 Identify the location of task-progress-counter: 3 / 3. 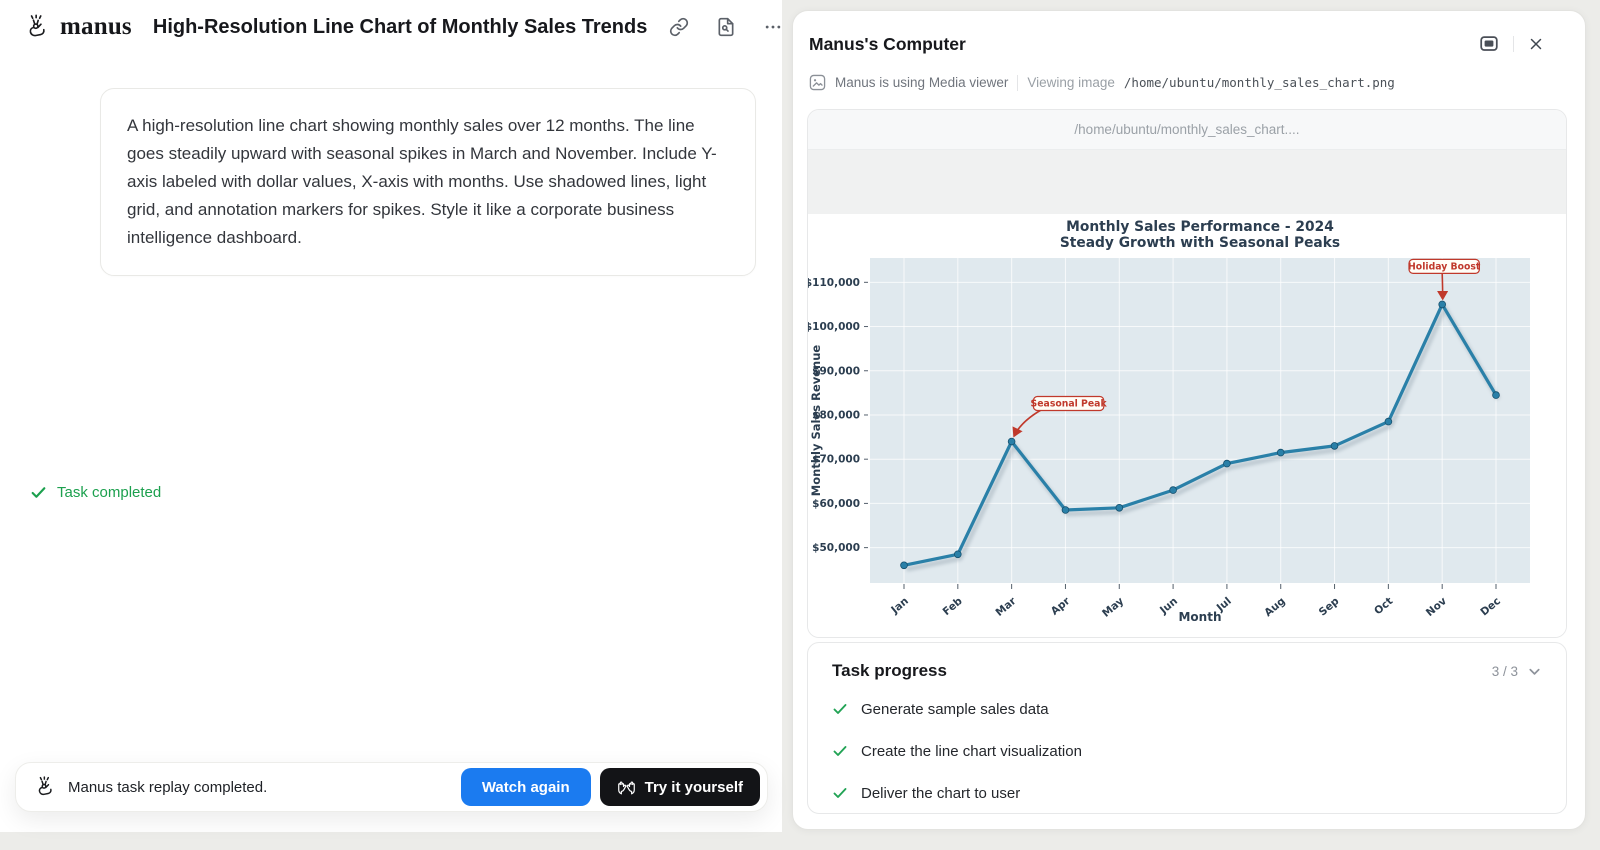
(1504, 671).